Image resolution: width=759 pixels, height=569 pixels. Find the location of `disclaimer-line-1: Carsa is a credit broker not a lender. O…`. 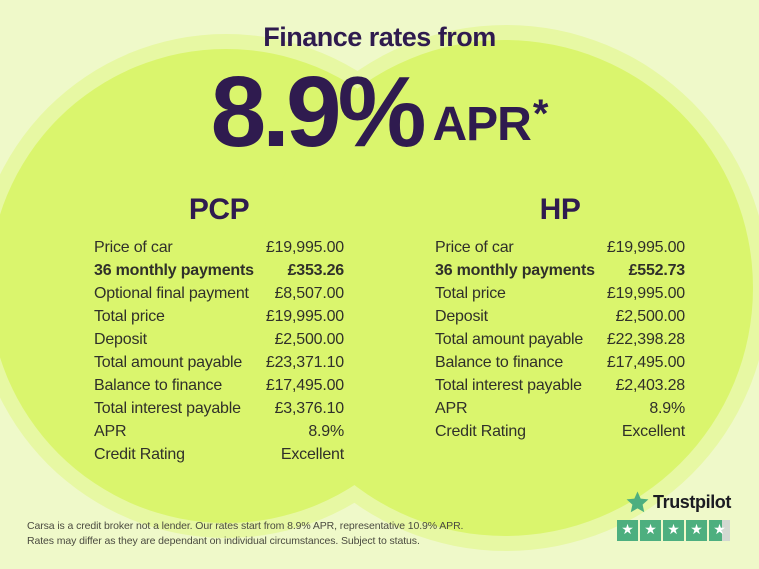

disclaimer-line-1: Carsa is a credit broker not a lender. O… is located at coordinates (245, 526).